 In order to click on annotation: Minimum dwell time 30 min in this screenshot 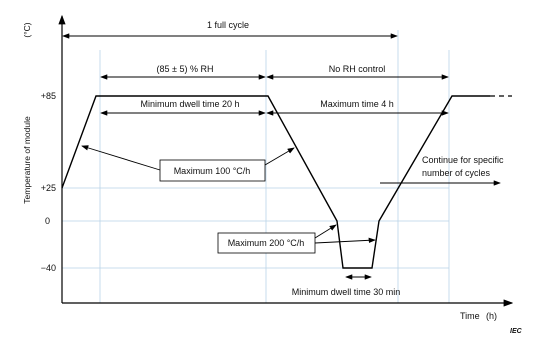, I will do `click(346, 292)`.